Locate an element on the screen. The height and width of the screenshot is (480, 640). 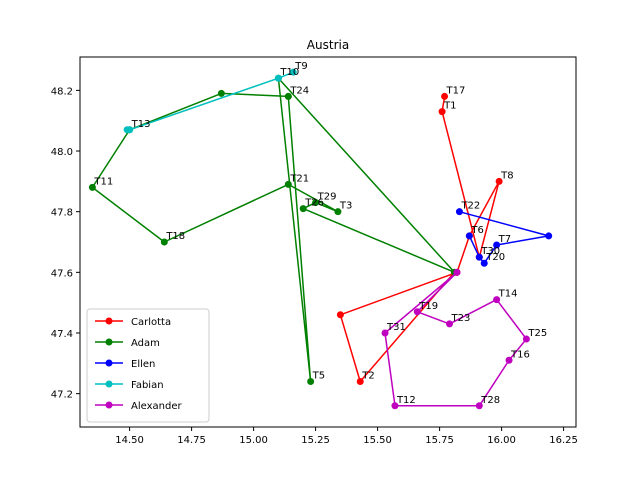
x-tick-label: 15.75 is located at coordinates (439, 440).